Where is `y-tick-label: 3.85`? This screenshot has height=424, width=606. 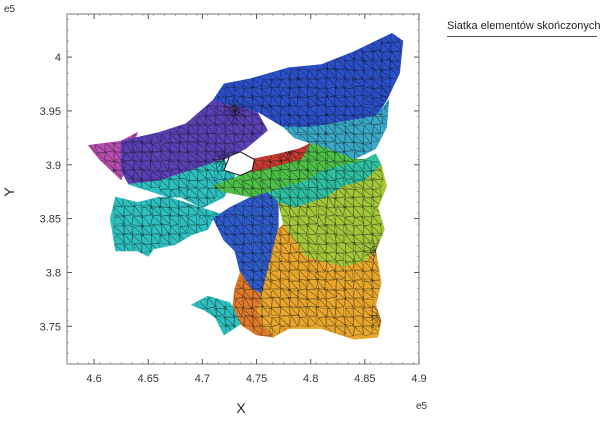 y-tick-label: 3.85 is located at coordinates (50, 220).